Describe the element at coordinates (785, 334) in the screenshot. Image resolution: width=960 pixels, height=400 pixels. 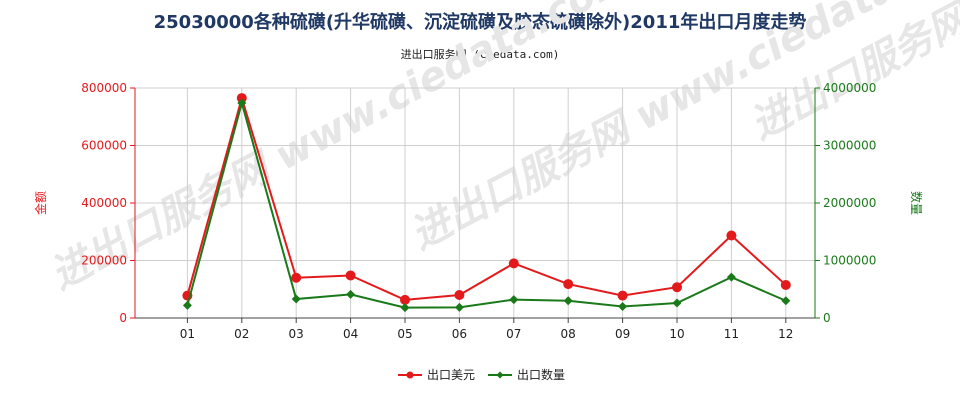
I see `x-tick-label: 12` at that location.